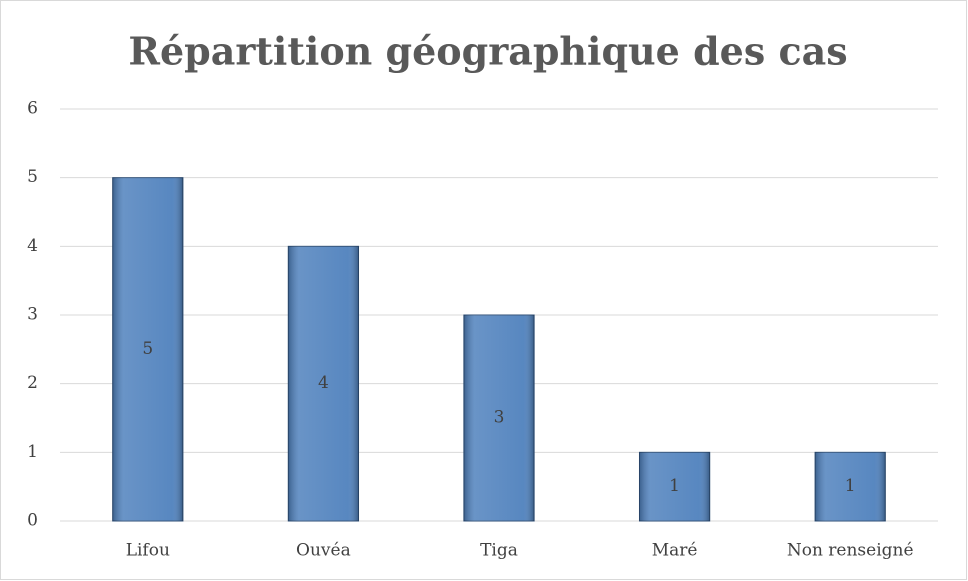 The height and width of the screenshot is (581, 968). I want to click on chart-title: Répartition géographique des cas, so click(487, 51).